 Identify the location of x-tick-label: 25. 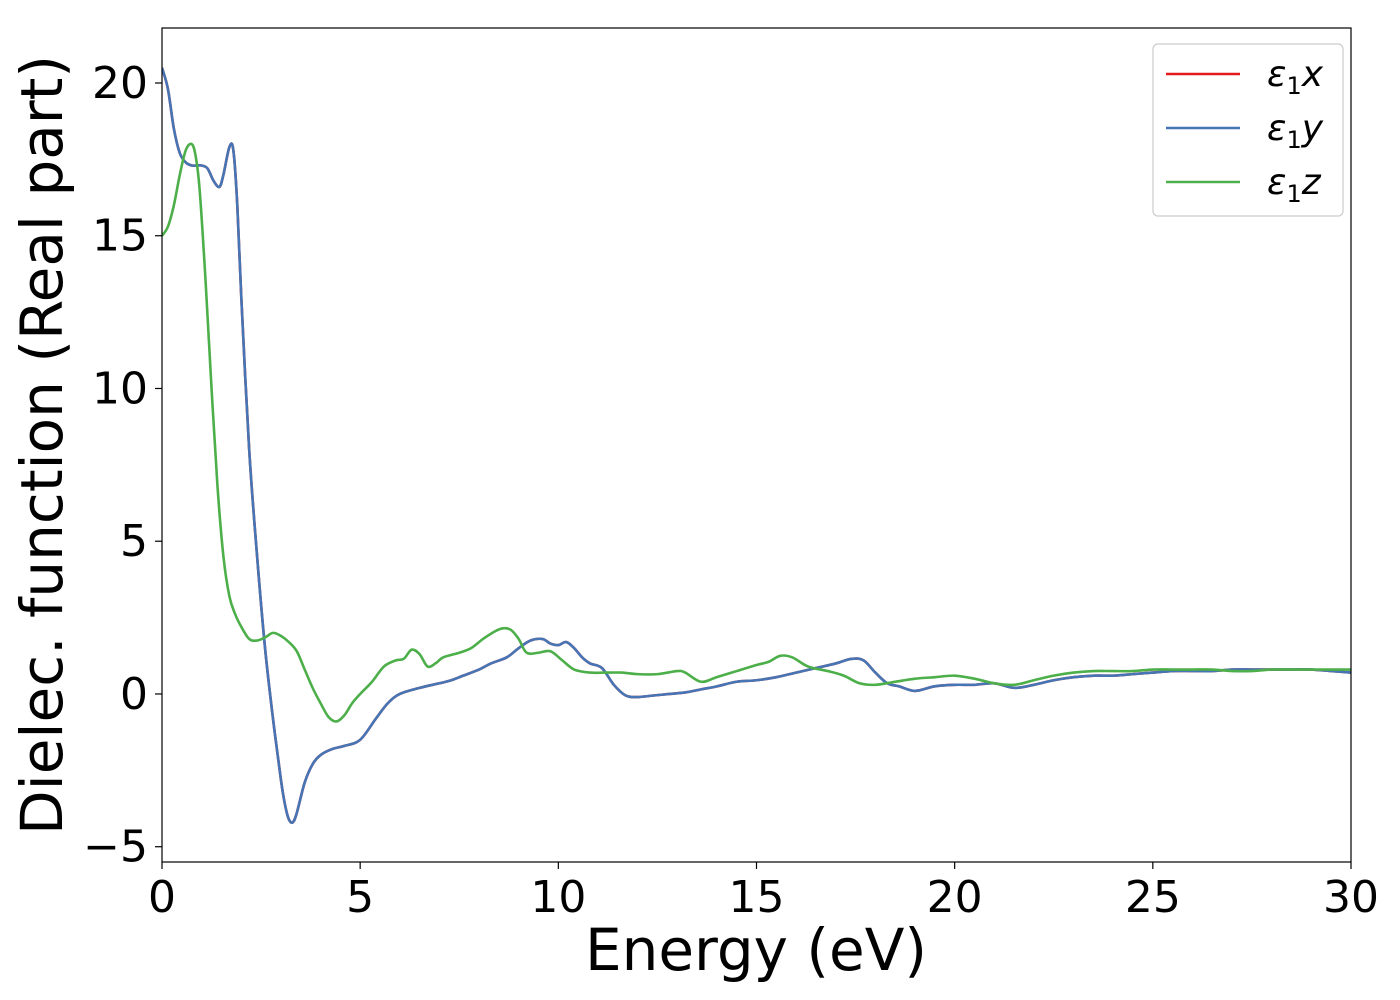
(1153, 897).